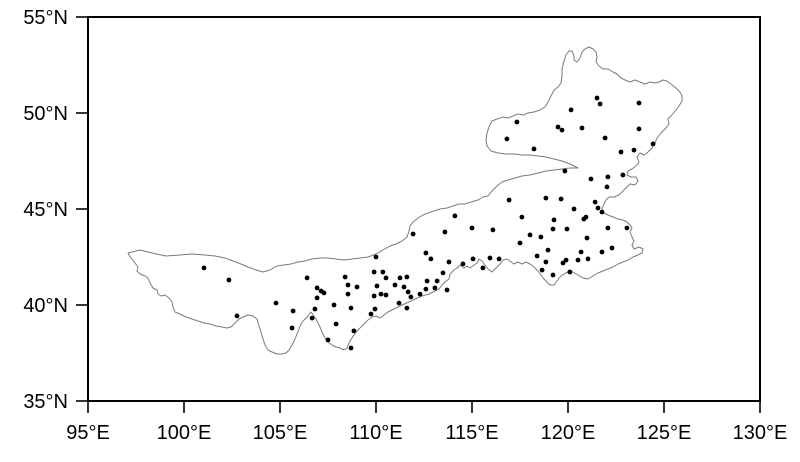 The width and height of the screenshot is (800, 462). I want to click on x-tick-label: 125°E, so click(664, 433).